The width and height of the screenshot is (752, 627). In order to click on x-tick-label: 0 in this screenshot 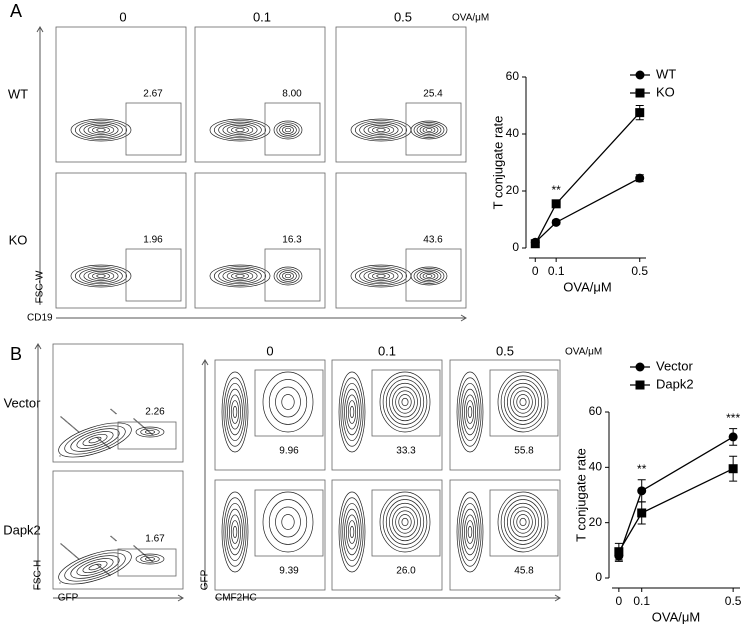, I will do `click(619, 601)`.